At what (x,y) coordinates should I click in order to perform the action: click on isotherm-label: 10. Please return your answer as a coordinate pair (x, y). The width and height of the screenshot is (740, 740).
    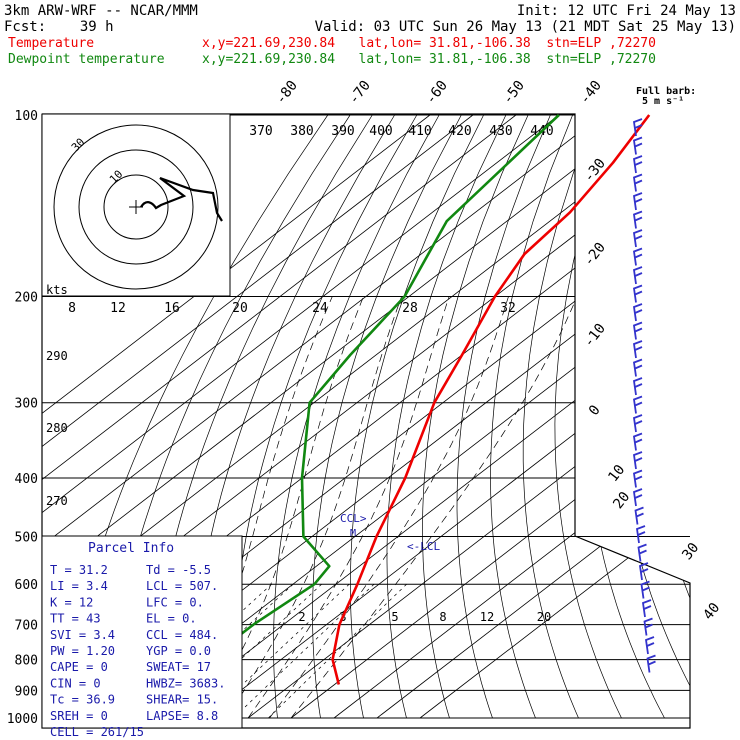
    Looking at the image, I should click on (616, 473).